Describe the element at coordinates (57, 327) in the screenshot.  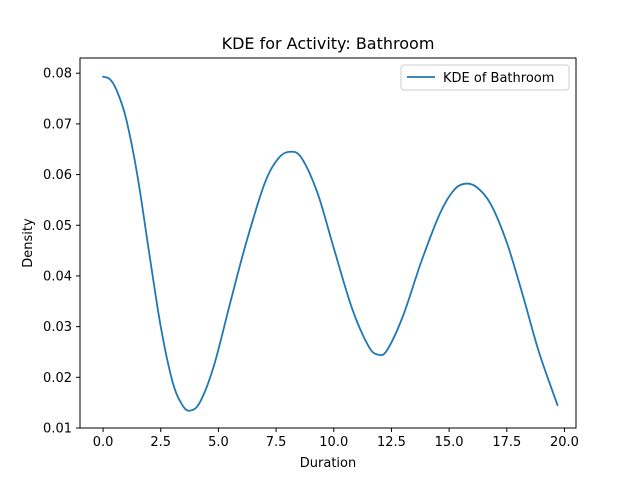
I see `y-tick-label: 0.03` at that location.